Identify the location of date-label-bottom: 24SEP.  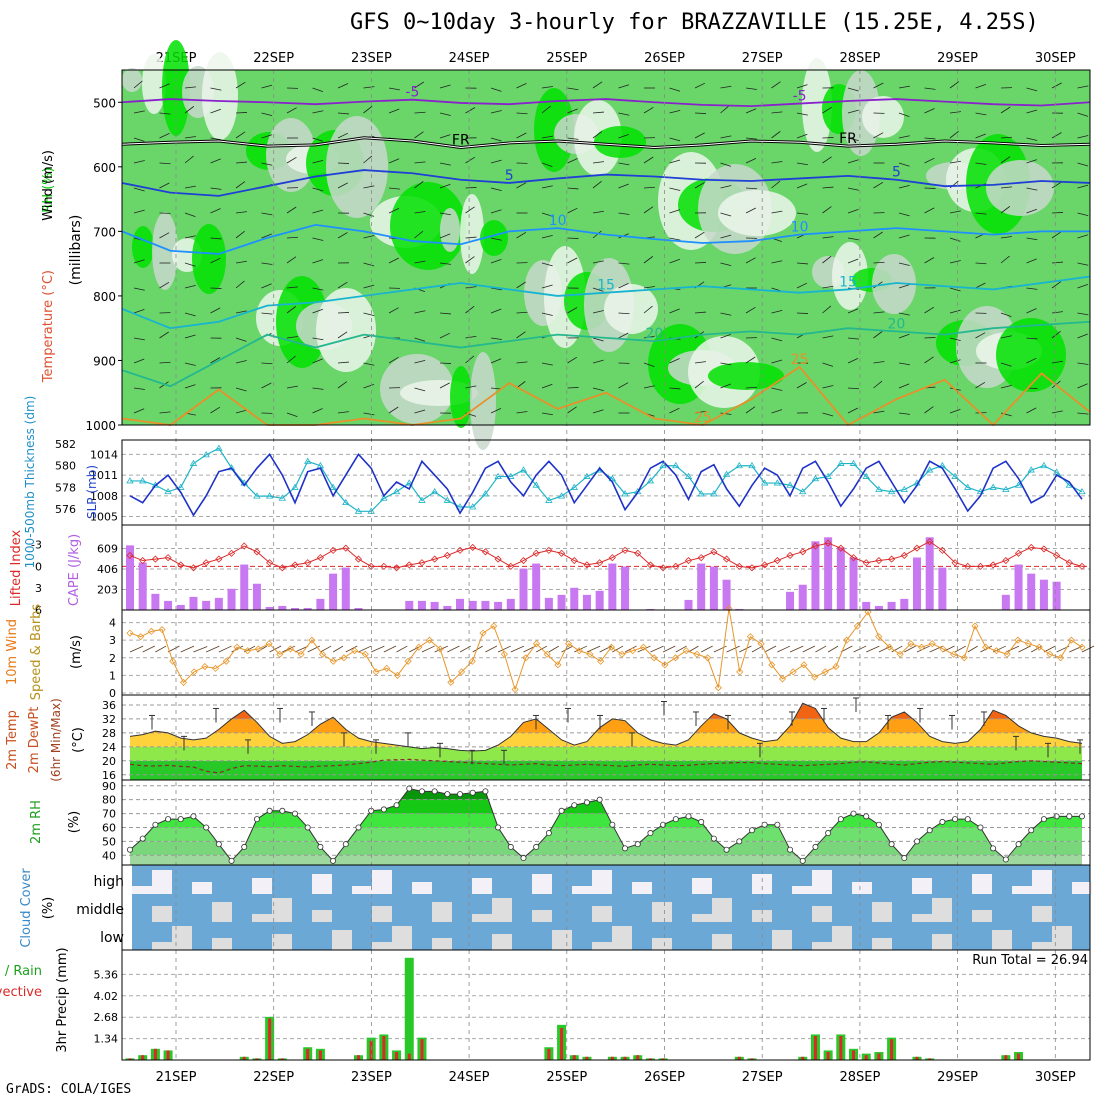
(469, 1077).